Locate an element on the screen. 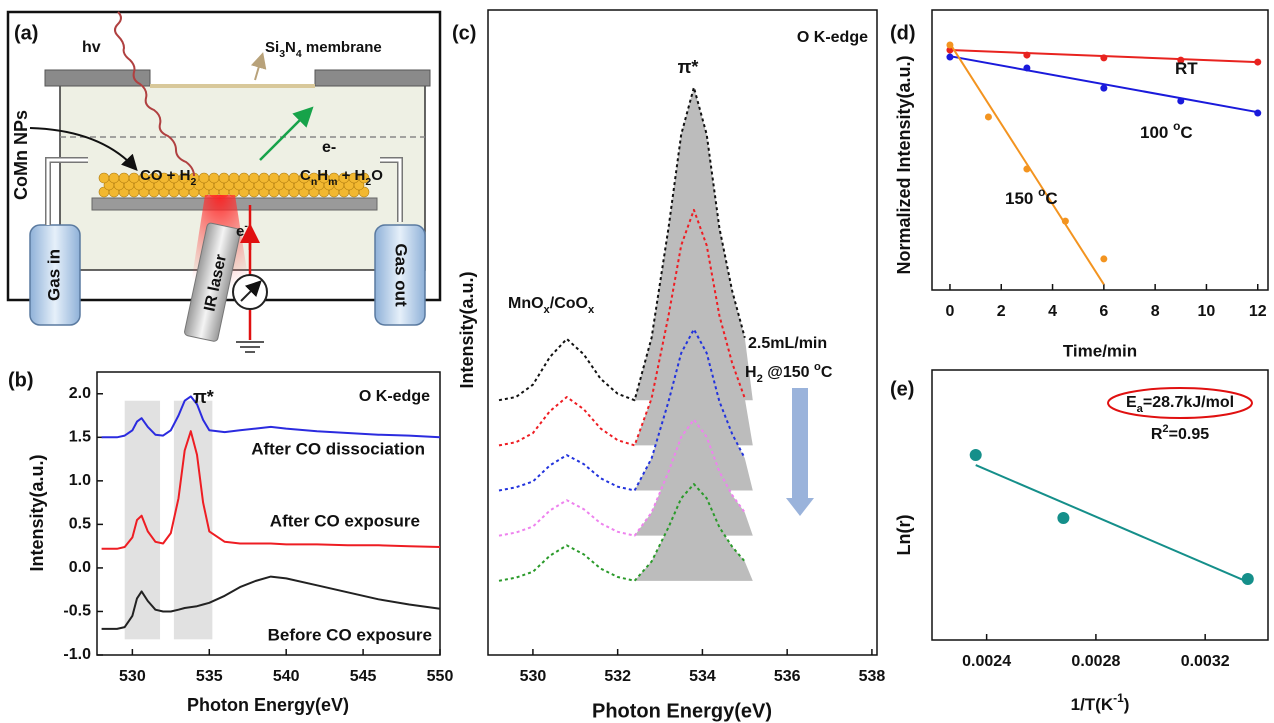 The width and height of the screenshot is (1274, 723). energy-label: Ea=28.7kJ/mol is located at coordinates (1180, 404).